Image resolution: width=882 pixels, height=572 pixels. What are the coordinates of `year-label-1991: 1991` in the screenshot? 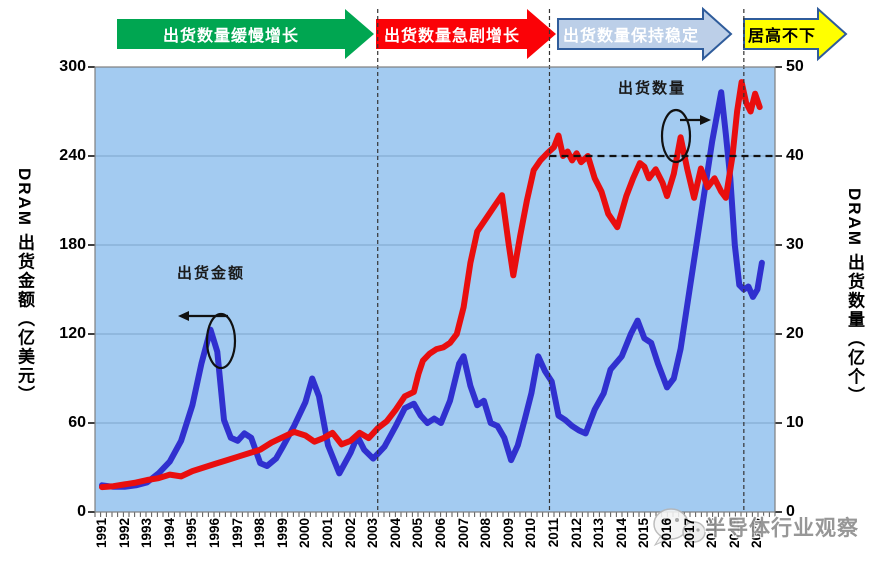 It's located at (101, 533).